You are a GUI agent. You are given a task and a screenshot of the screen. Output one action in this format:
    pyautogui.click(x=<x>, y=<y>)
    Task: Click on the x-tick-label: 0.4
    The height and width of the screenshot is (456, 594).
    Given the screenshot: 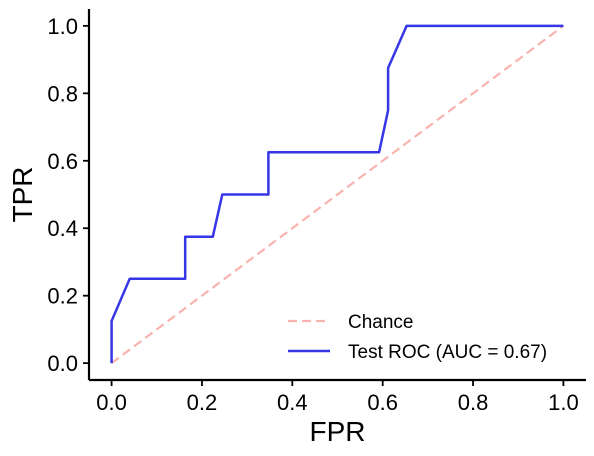 What is the action you would take?
    pyautogui.click(x=292, y=402)
    